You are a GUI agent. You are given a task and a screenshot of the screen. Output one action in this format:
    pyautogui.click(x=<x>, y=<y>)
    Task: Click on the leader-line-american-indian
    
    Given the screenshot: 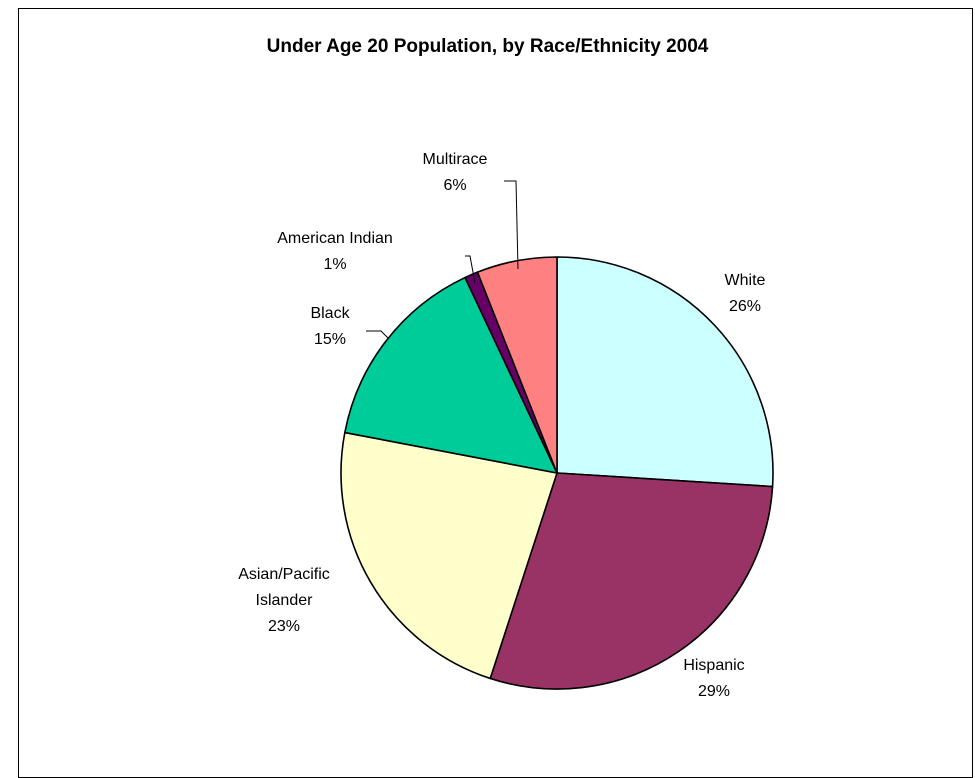 What is the action you would take?
    pyautogui.click(x=470, y=269)
    